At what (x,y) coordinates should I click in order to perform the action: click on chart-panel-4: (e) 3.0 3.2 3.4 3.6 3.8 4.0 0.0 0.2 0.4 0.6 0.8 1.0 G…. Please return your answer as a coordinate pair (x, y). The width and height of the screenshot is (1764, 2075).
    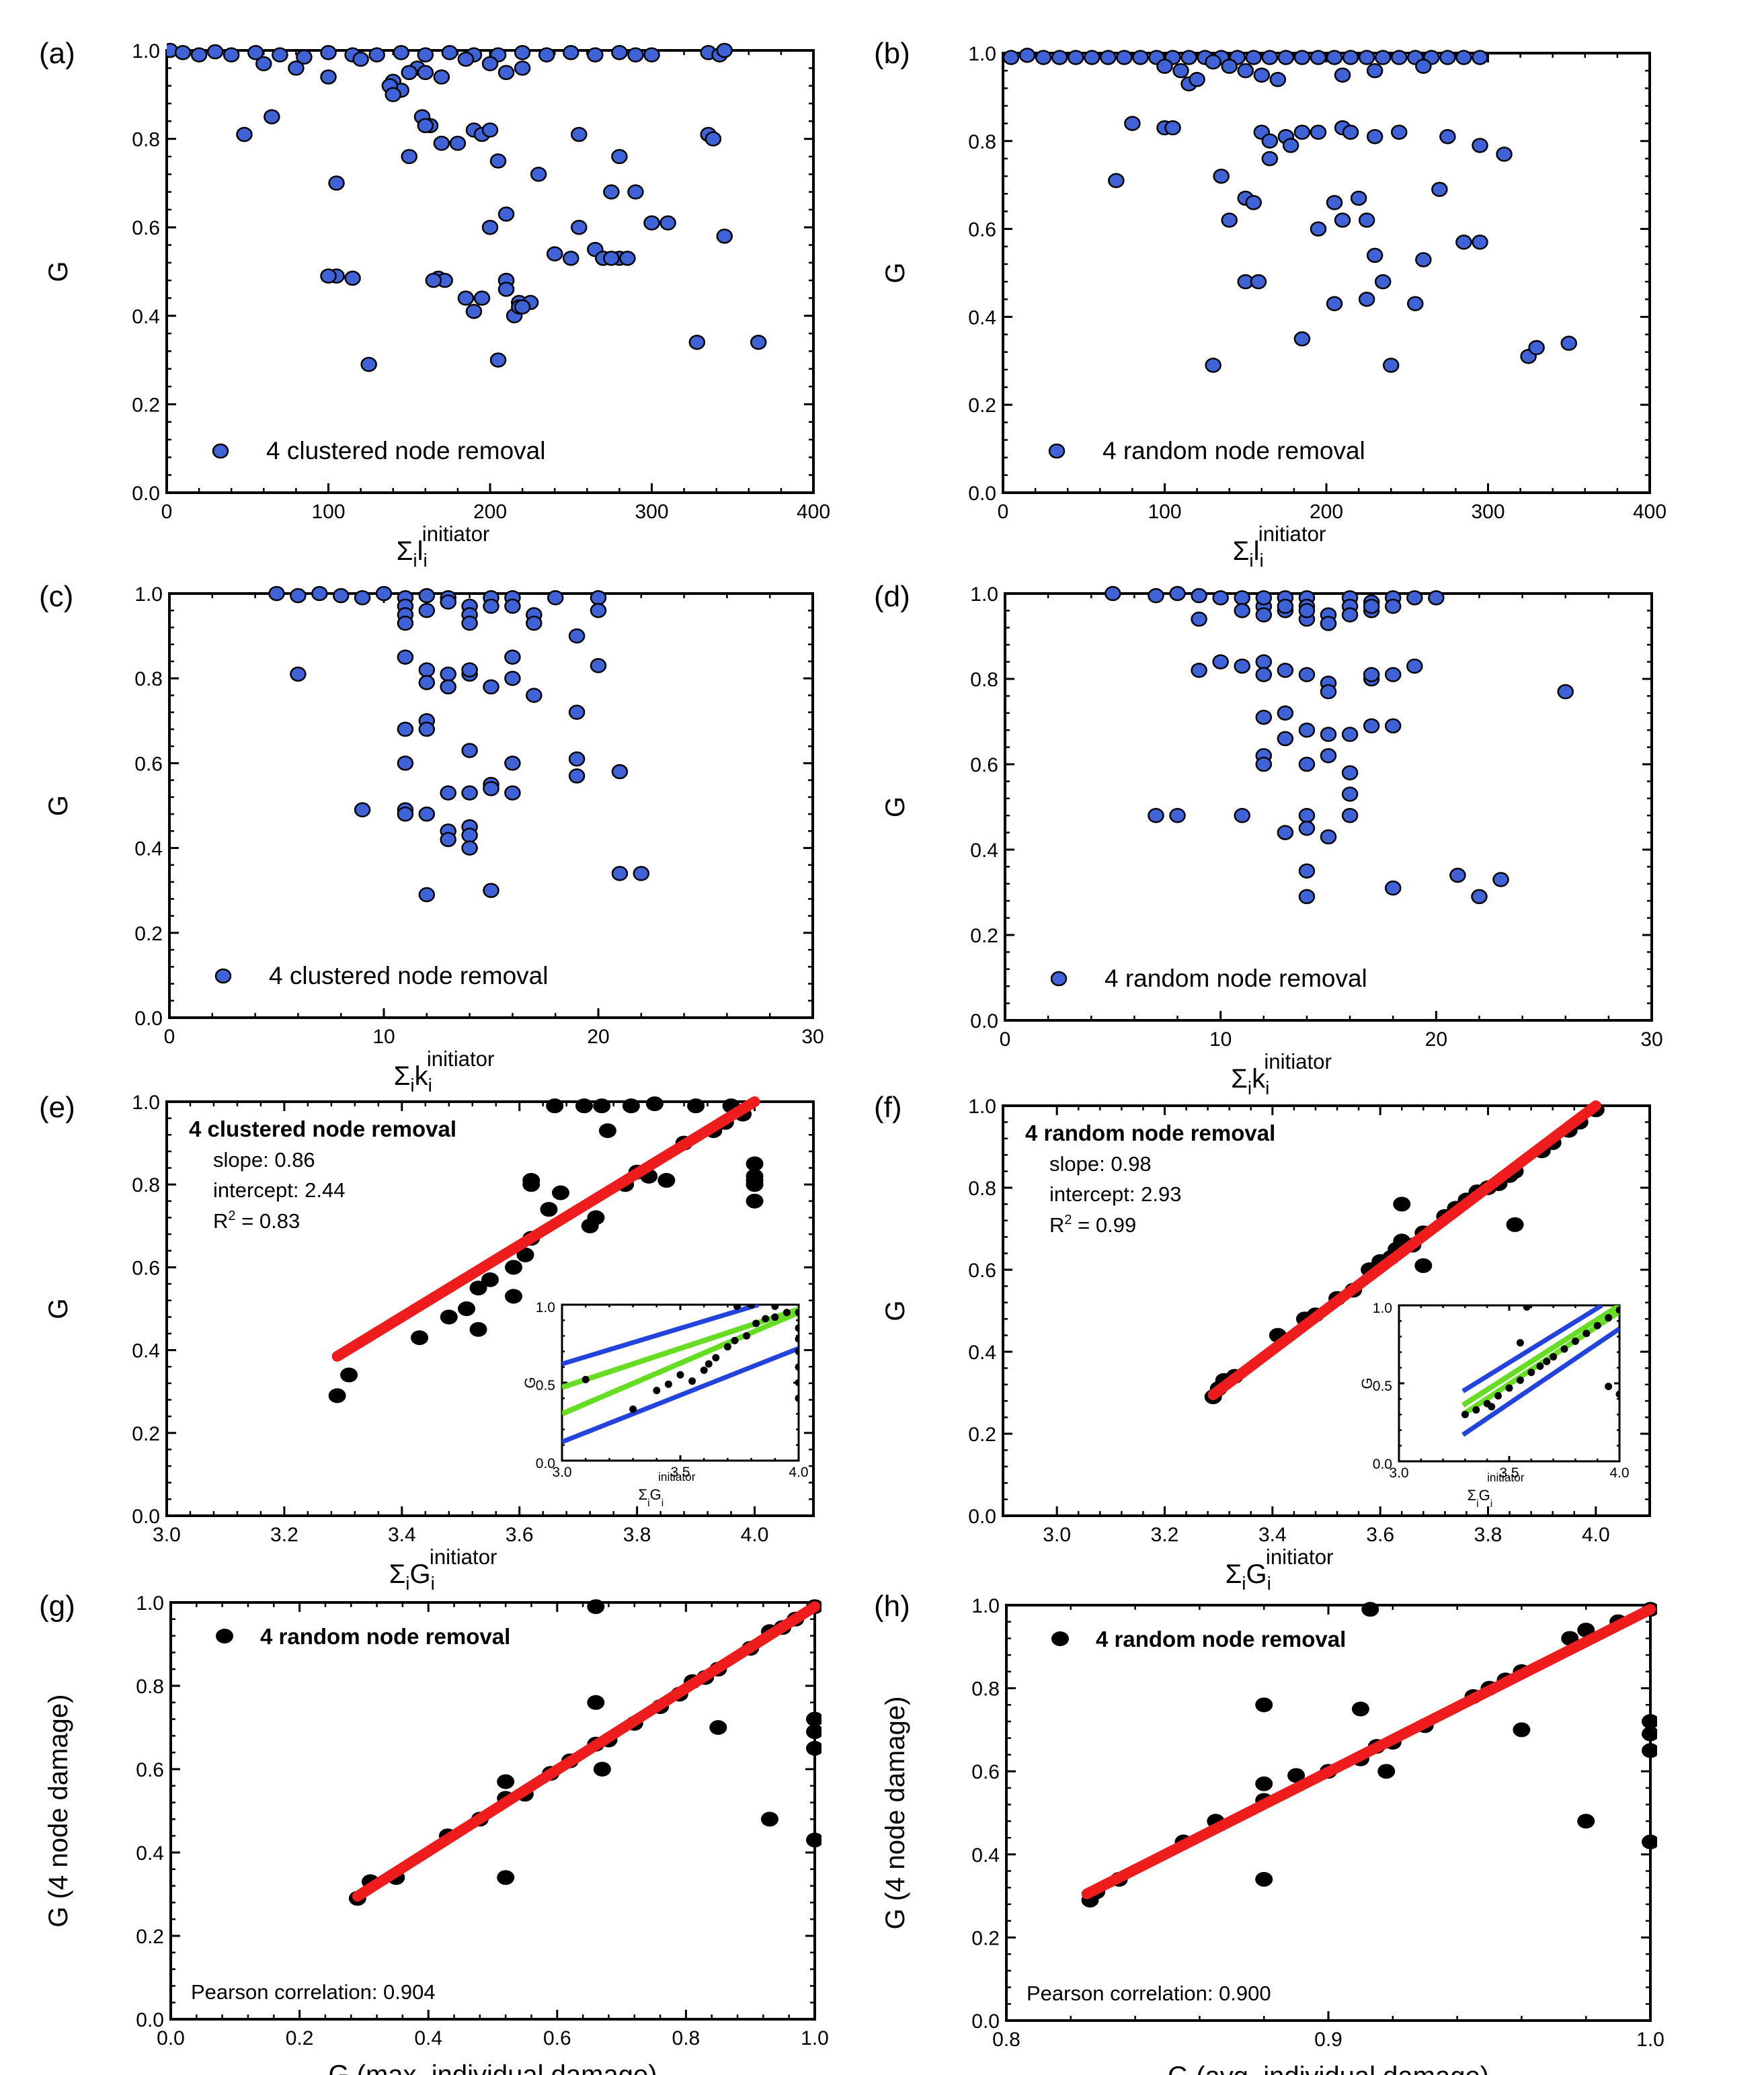
    Looking at the image, I should click on (427, 1342).